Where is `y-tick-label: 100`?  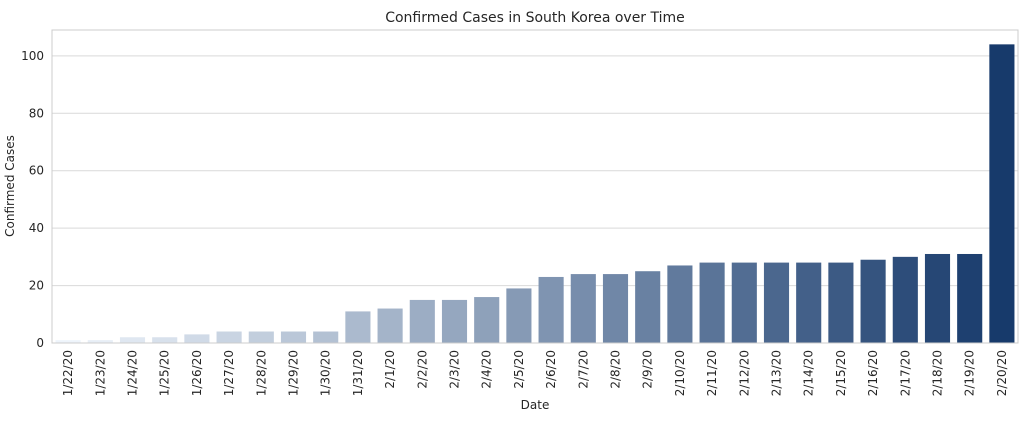
y-tick-label: 100 is located at coordinates (32, 56).